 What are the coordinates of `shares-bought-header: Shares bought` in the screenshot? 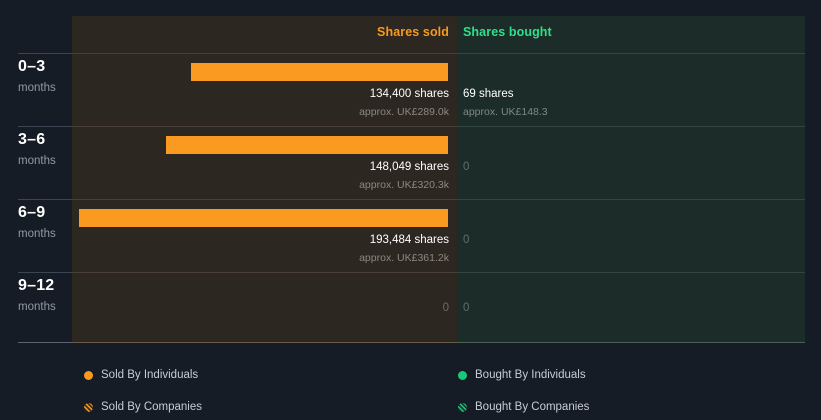 It's located at (507, 32).